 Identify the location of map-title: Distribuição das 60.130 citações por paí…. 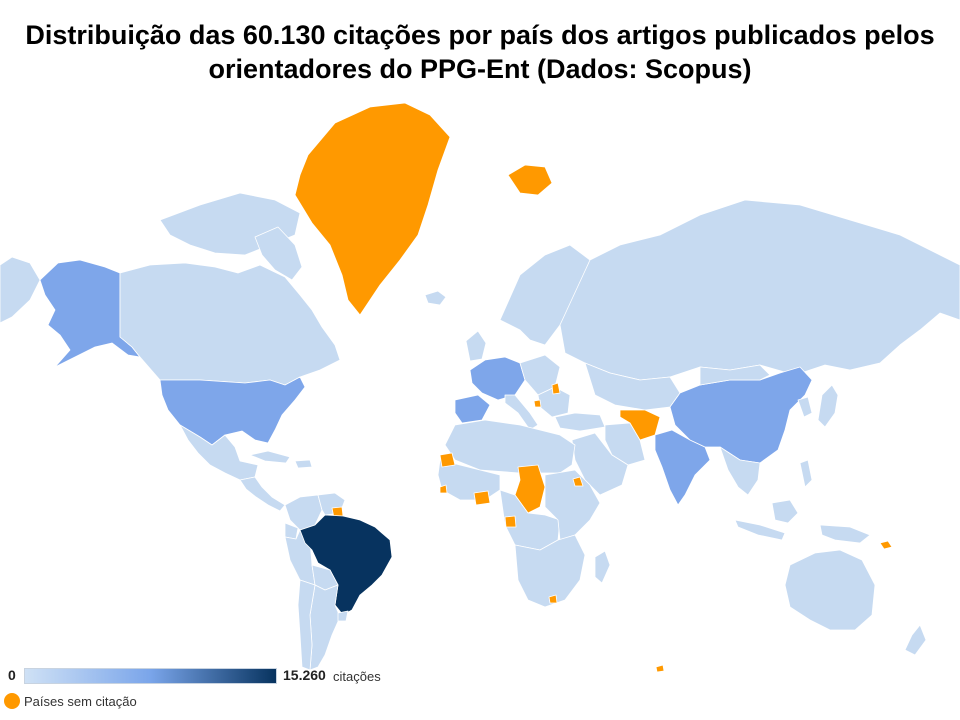
(480, 52).